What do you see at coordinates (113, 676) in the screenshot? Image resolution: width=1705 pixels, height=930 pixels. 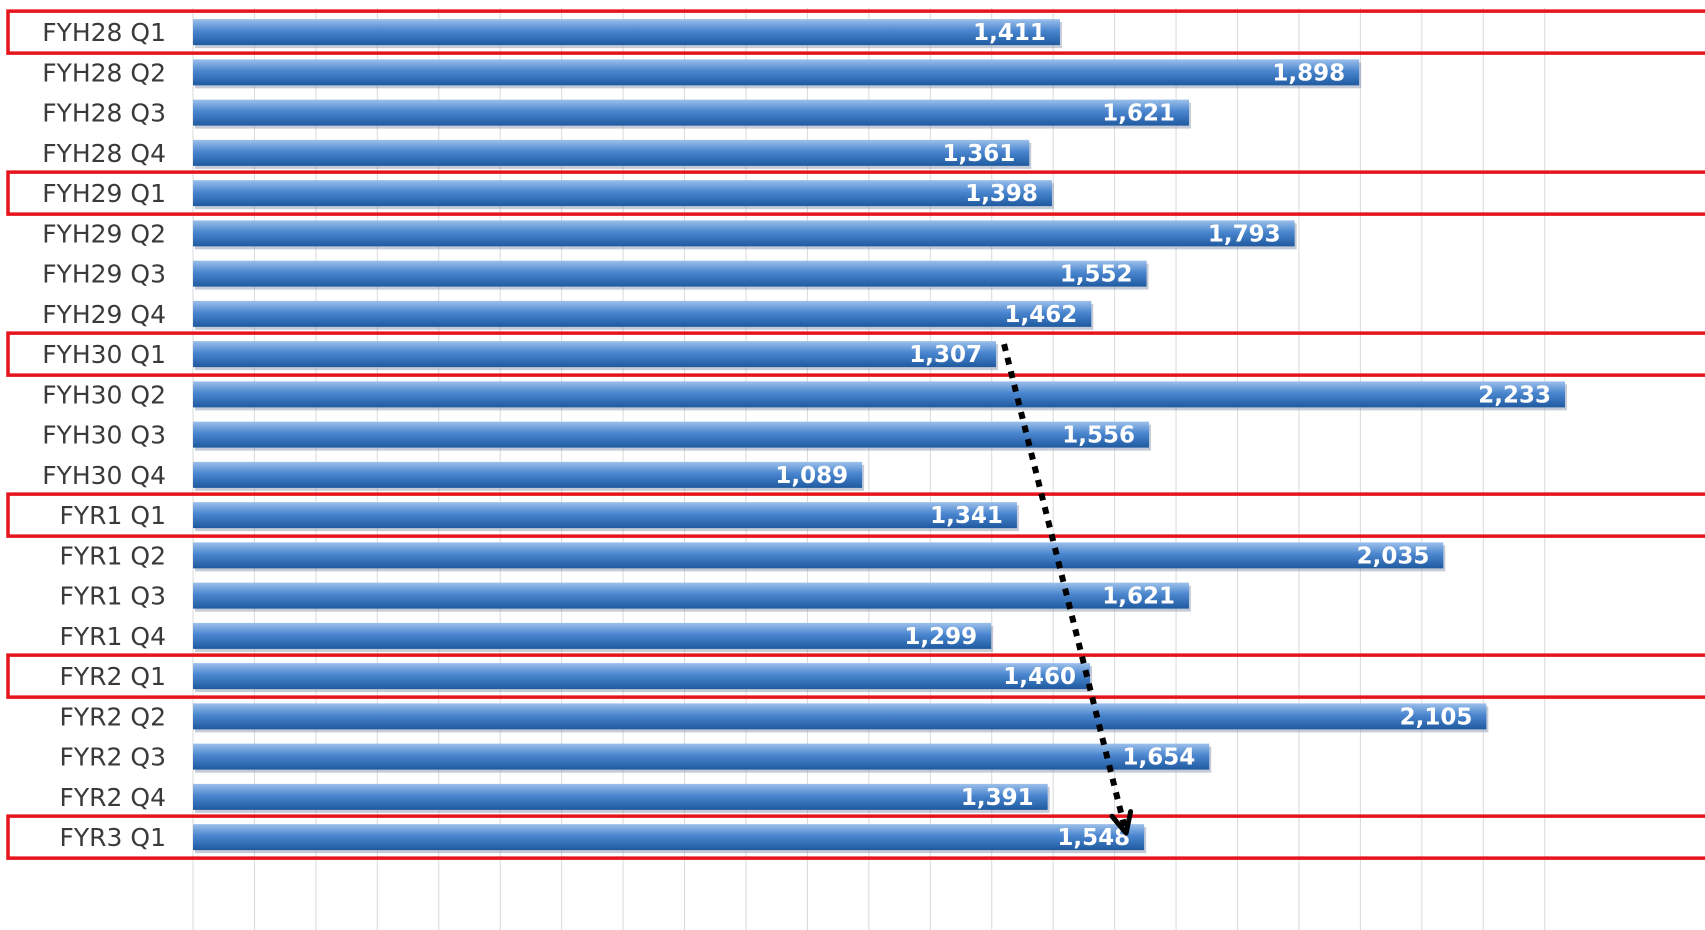 I see `category-label: FYR2 Q1` at bounding box center [113, 676].